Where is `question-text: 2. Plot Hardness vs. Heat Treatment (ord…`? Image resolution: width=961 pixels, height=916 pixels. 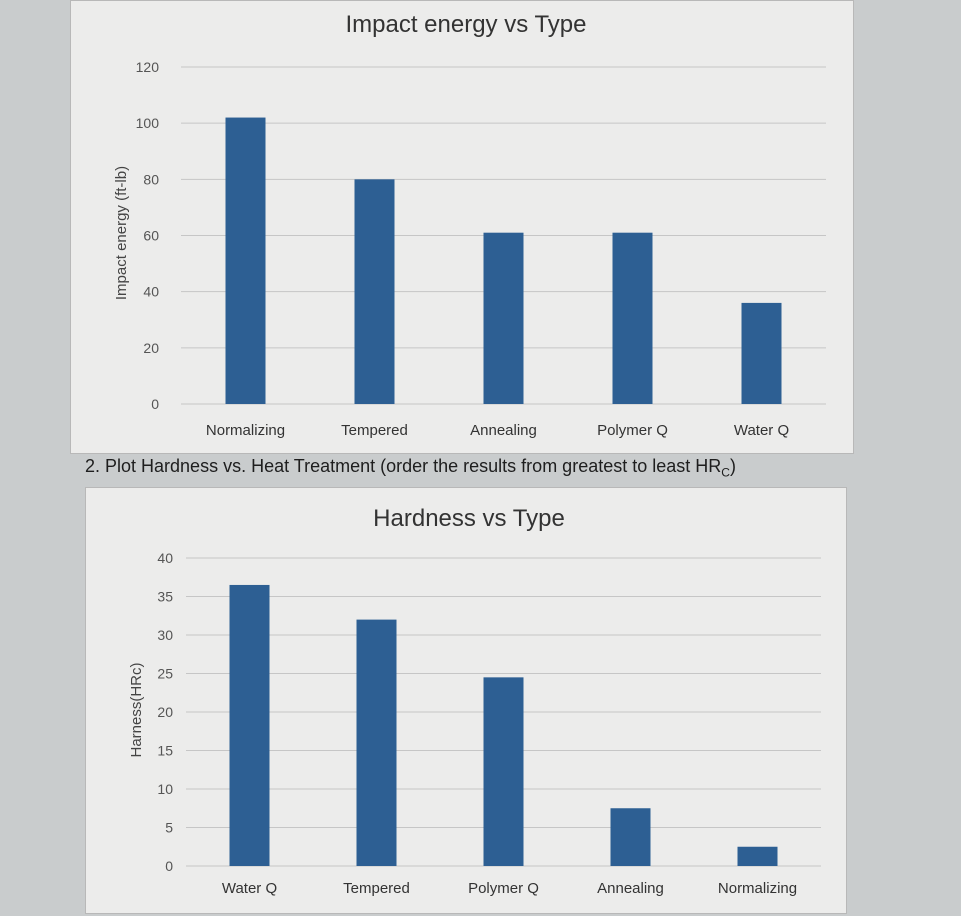 question-text: 2. Plot Hardness vs. Heat Treatment (ord… is located at coordinates (480, 468).